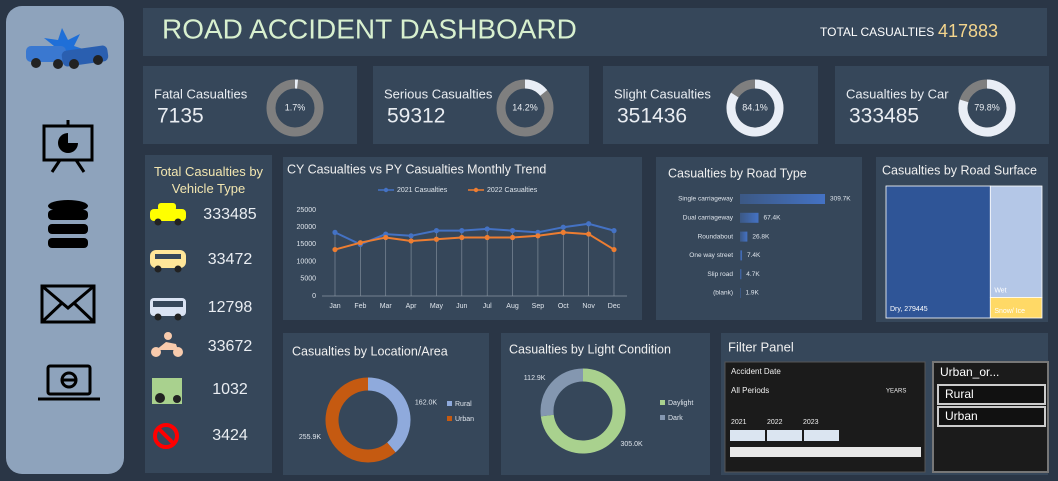  Describe the element at coordinates (706, 199) in the screenshot. I see `category-label: Single carriageway` at that location.